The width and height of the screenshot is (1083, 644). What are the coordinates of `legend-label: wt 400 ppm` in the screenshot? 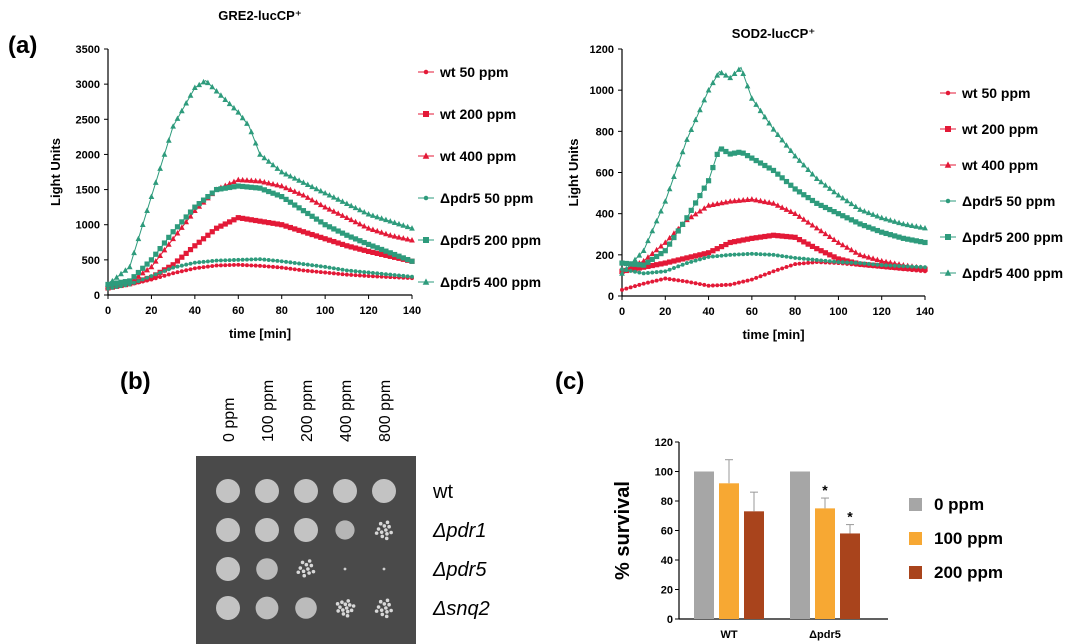 It's located at (999, 165).